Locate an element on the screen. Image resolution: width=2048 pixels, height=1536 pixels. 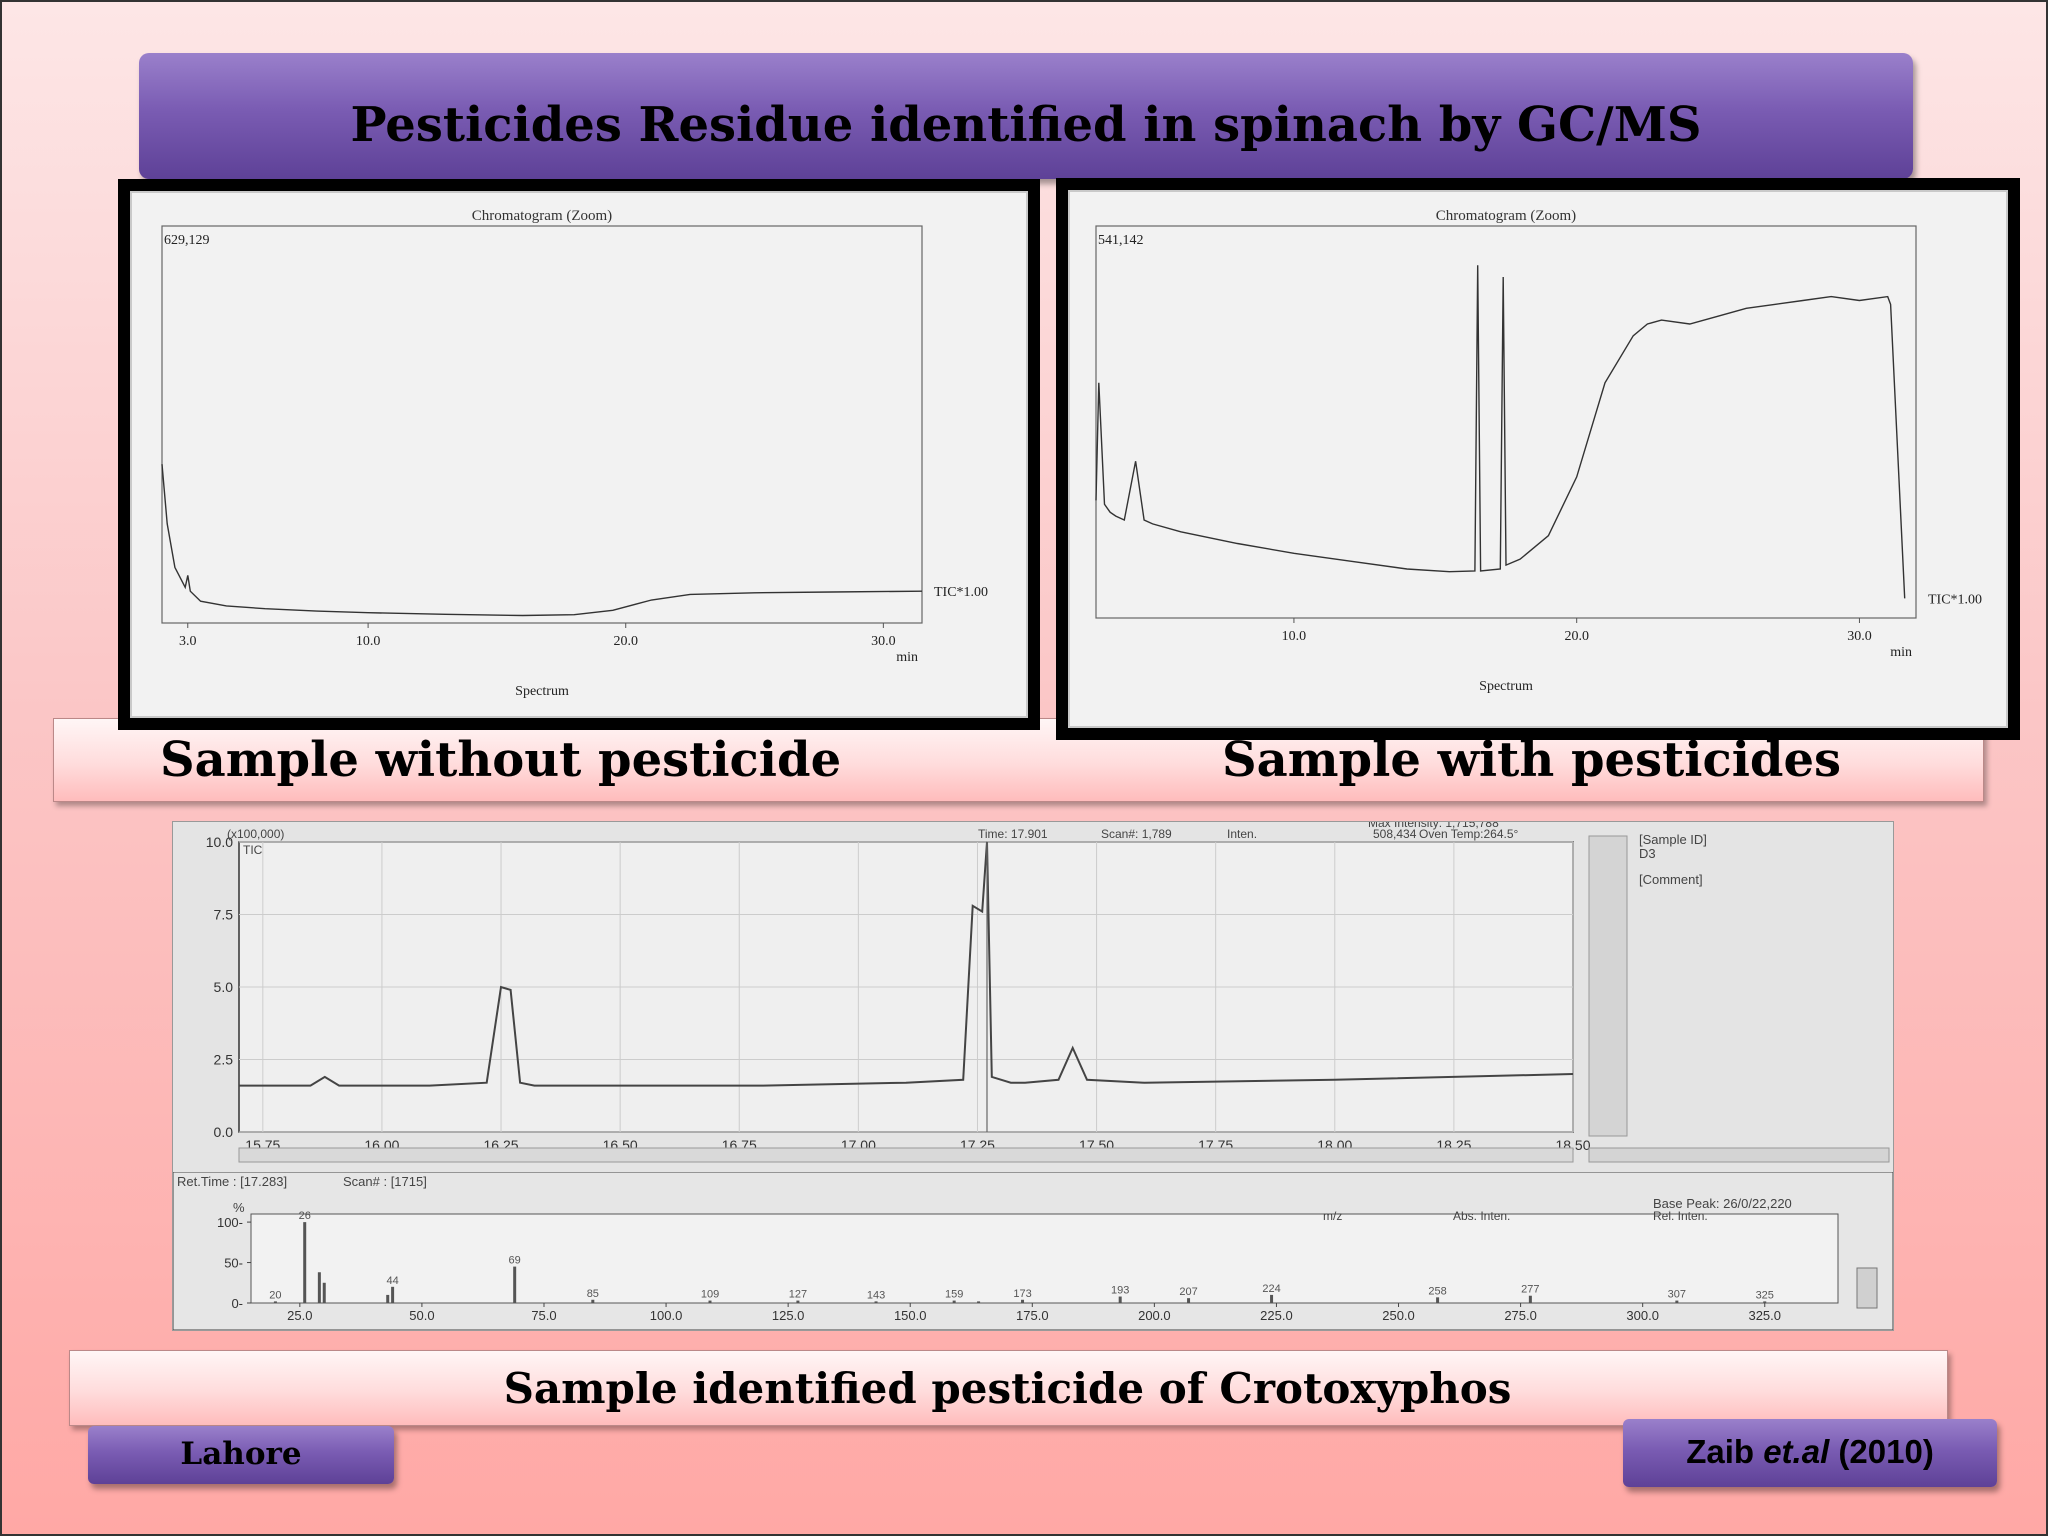
header-time: Time: 17.901 is located at coordinates (1013, 834).